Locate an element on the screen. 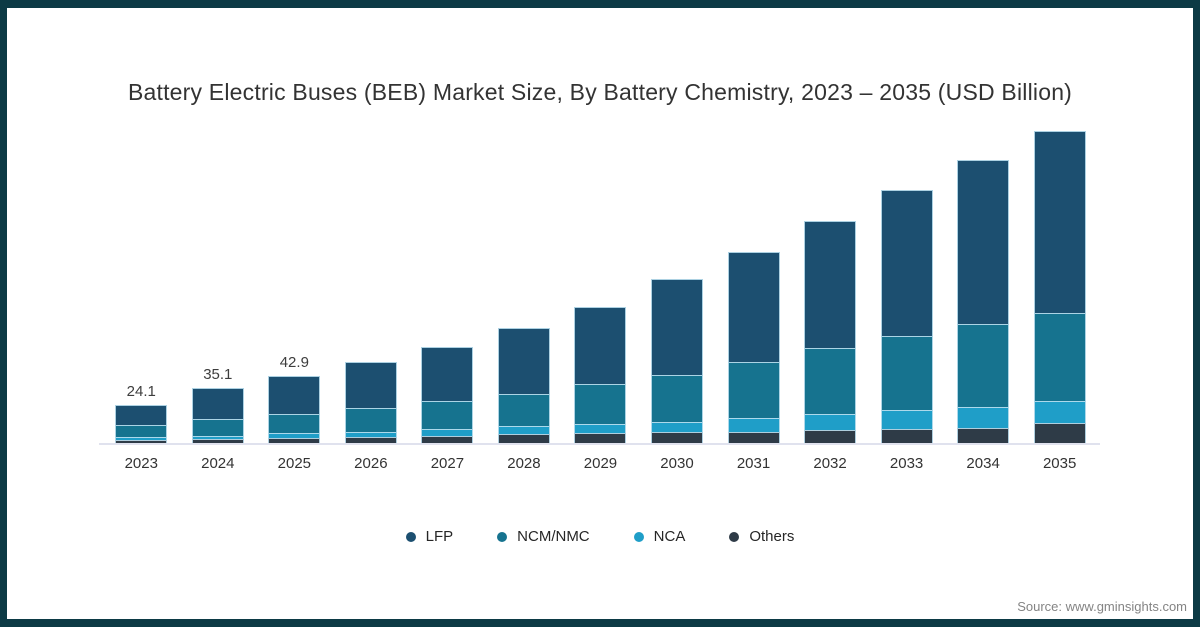 This screenshot has width=1200, height=627. bar-segment-ncm-nmc-2024 is located at coordinates (217, 427).